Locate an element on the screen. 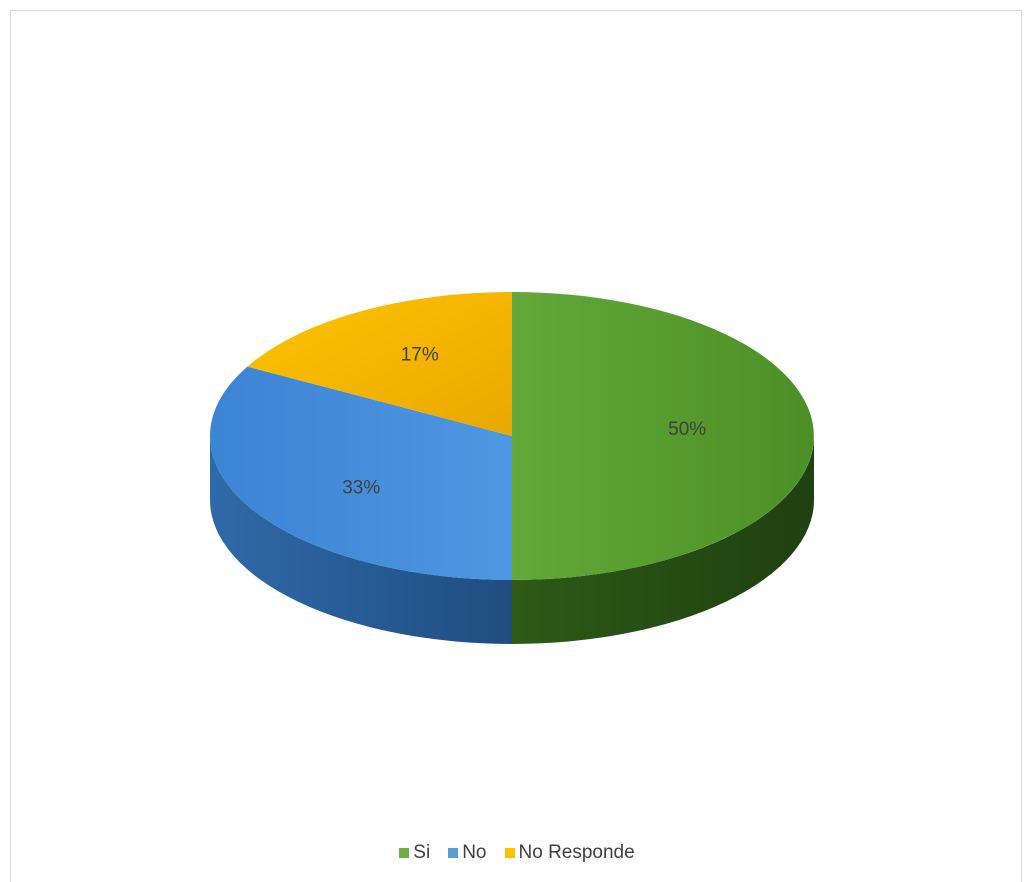  pie-slice-si is located at coordinates (663, 436).